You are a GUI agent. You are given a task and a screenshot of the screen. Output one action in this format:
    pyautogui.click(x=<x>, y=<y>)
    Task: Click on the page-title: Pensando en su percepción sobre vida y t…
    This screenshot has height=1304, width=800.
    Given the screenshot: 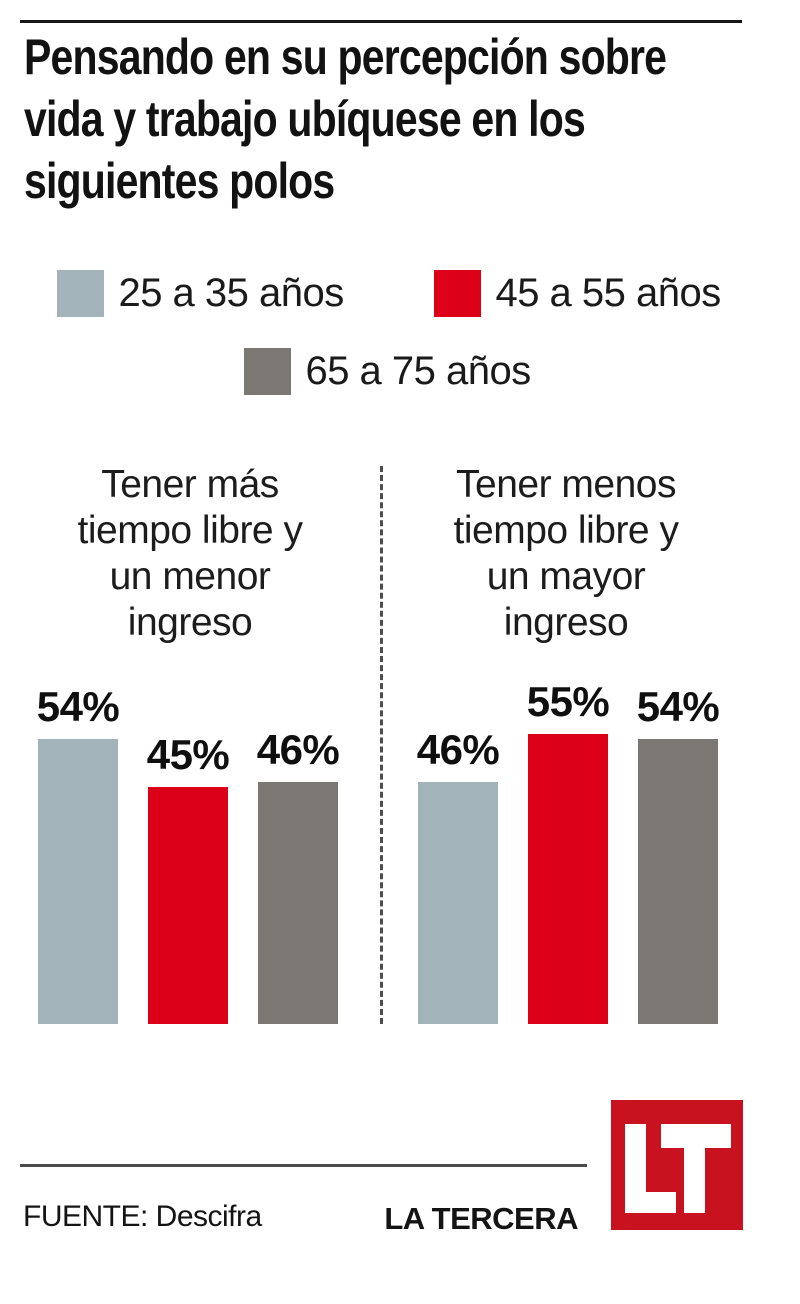 What is the action you would take?
    pyautogui.click(x=345, y=119)
    